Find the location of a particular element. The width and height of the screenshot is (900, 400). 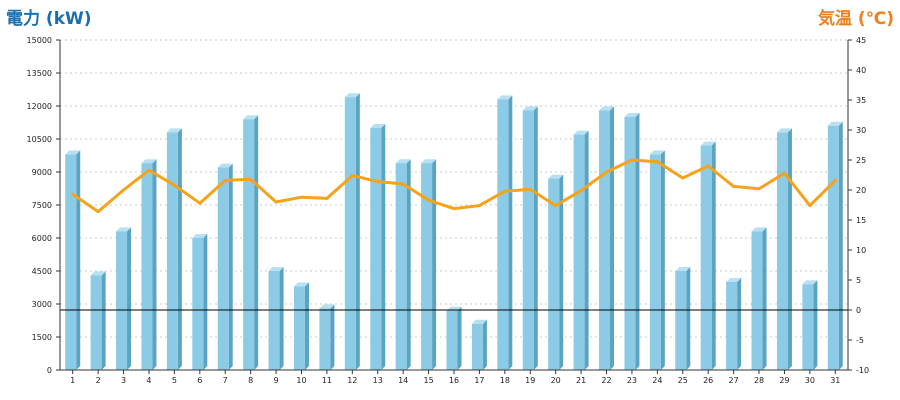

right-tick-label: -5 is located at coordinates (860, 340).